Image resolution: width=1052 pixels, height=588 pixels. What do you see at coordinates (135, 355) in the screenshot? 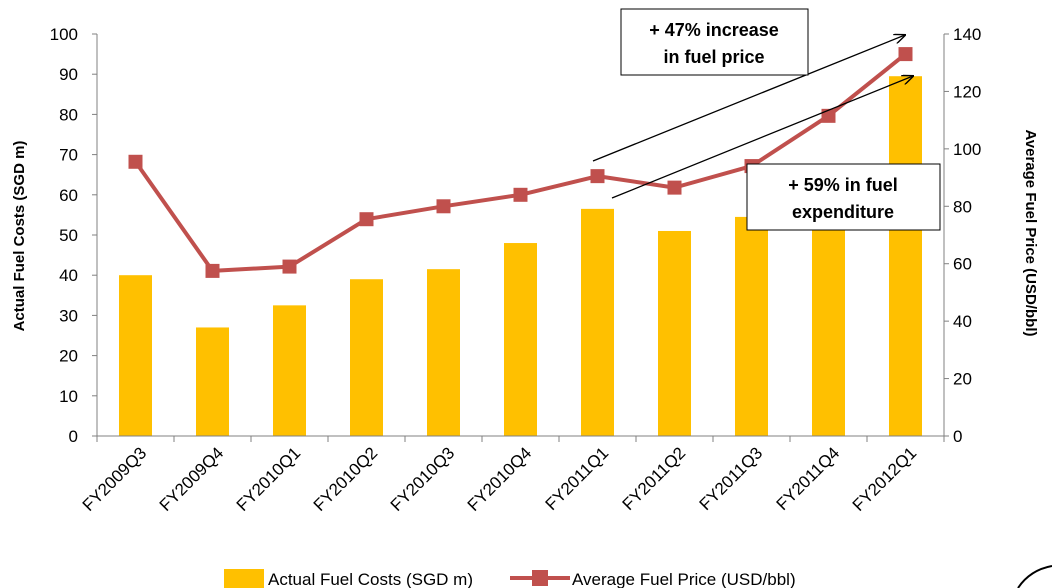
I see `bar-FY2009Q3` at bounding box center [135, 355].